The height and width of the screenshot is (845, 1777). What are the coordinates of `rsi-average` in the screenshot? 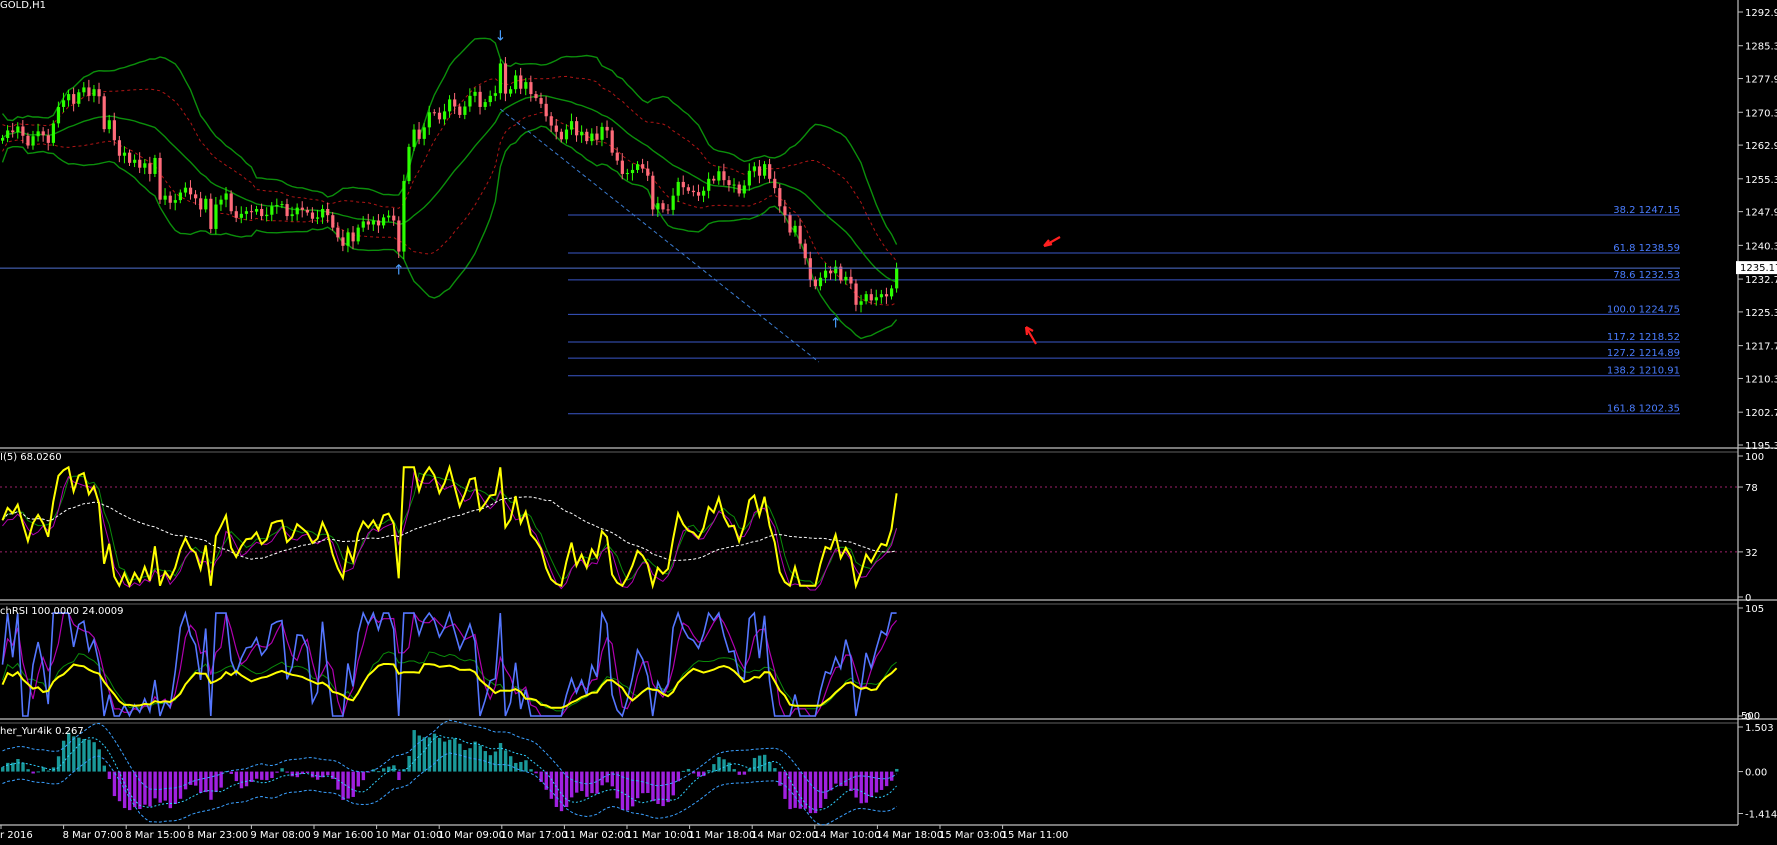 It's located at (449, 528).